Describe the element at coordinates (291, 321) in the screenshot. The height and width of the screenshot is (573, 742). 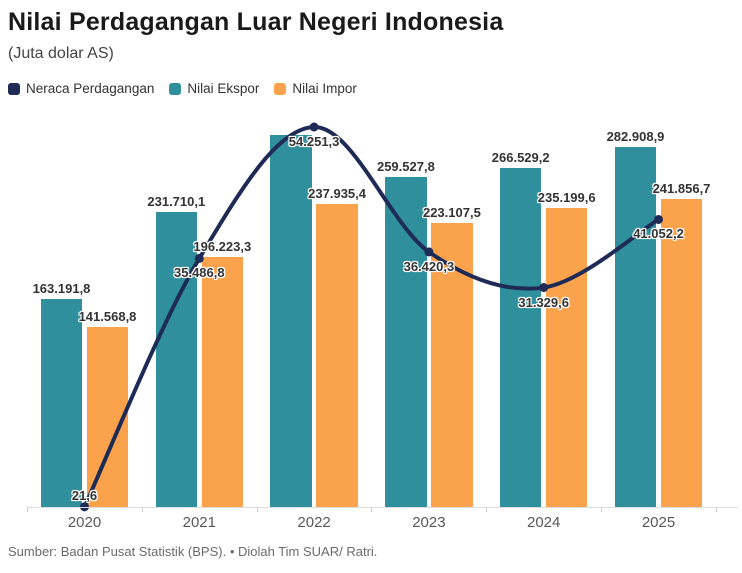
I see `bar-ekspor-2022` at that location.